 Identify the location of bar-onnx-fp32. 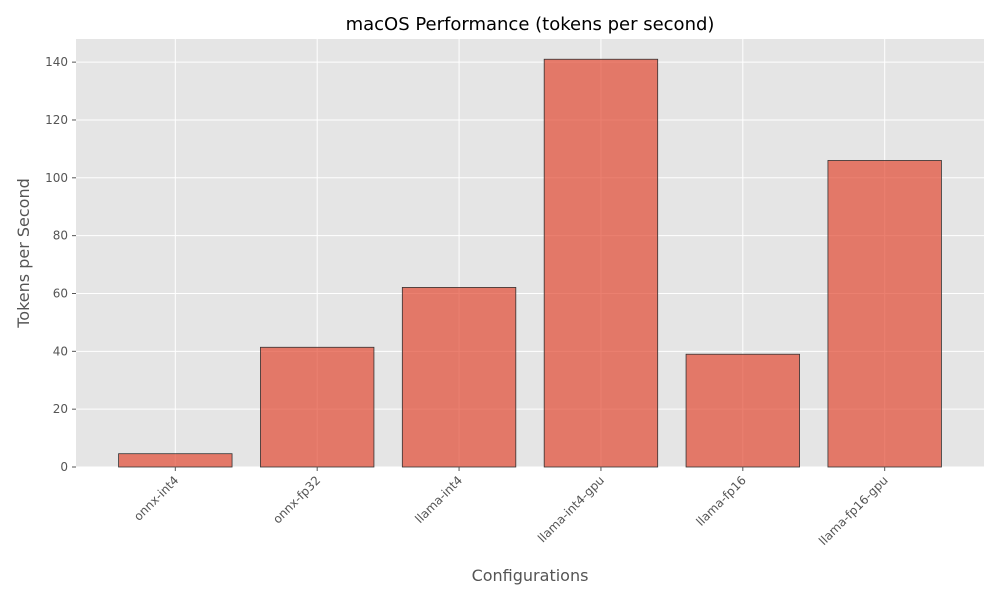
(317, 407).